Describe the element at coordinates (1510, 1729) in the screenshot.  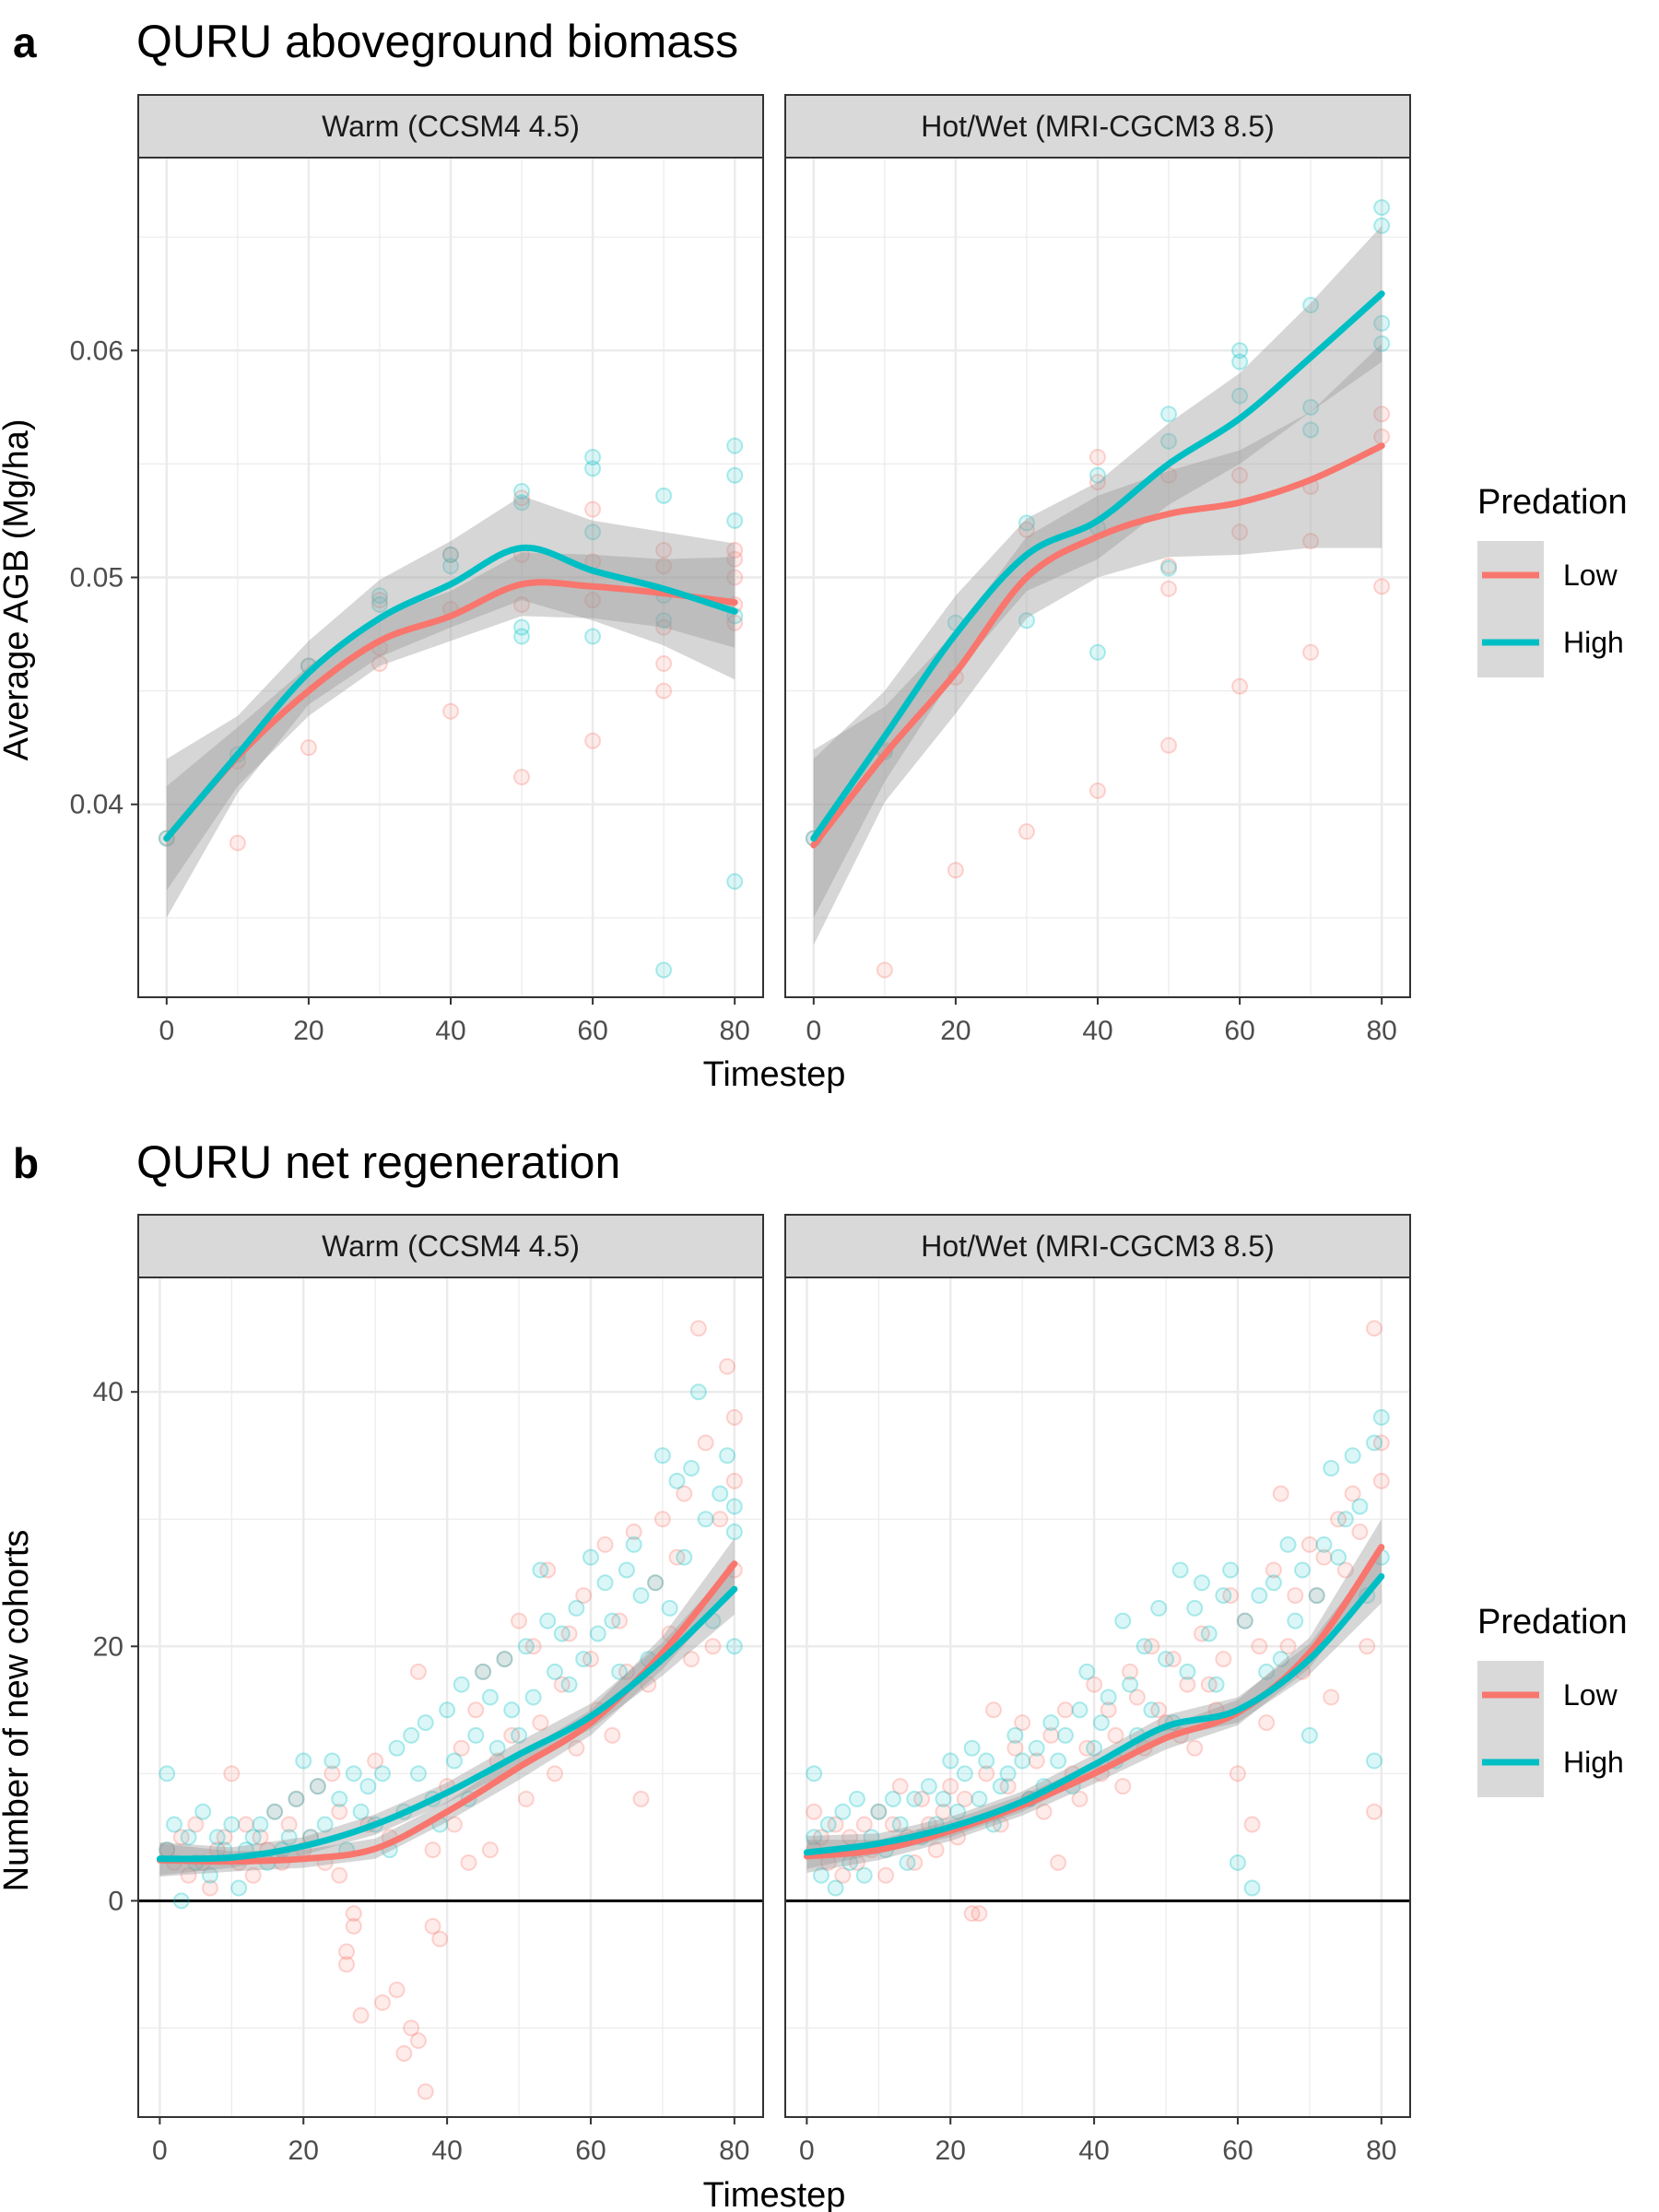
I see `legend-b-key-background` at that location.